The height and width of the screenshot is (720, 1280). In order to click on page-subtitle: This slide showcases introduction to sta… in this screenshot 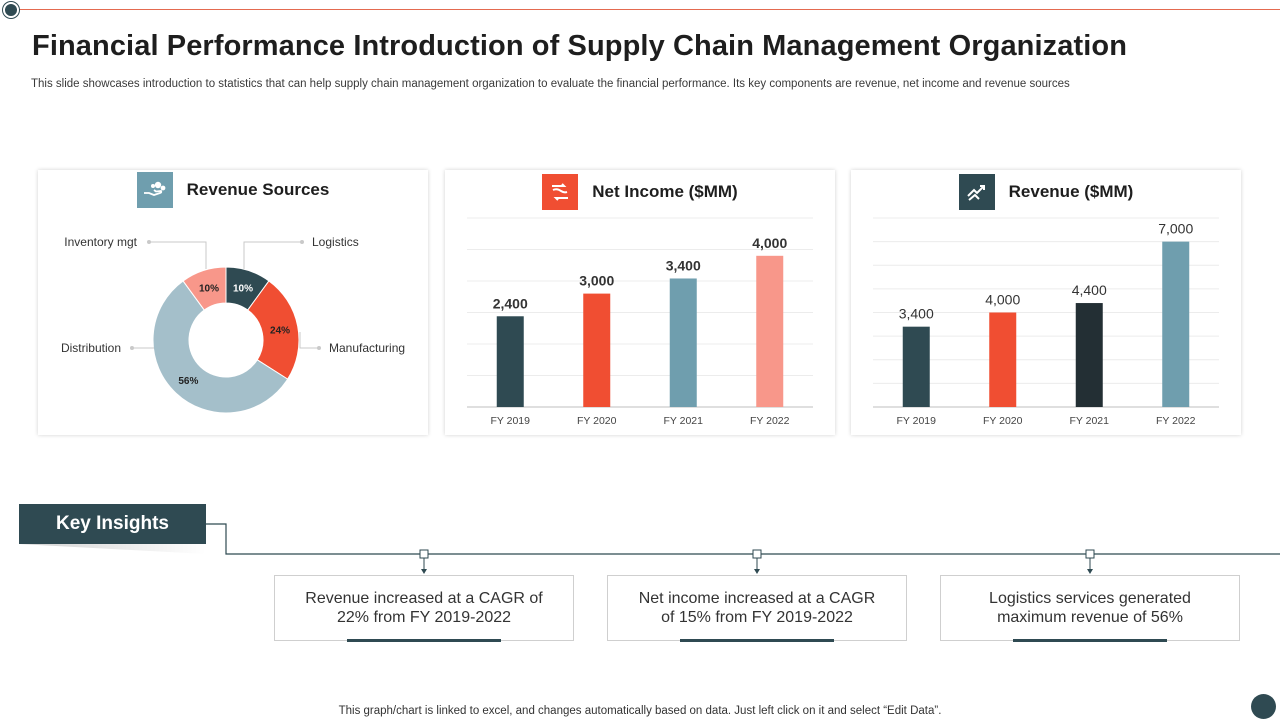, I will do `click(550, 84)`.